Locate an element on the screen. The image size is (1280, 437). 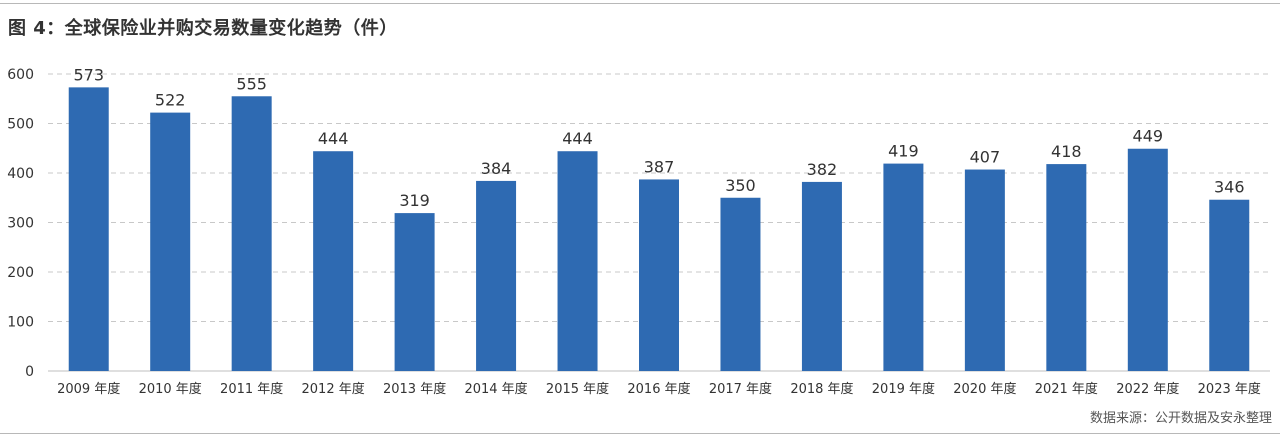
y-tick-label: 200 is located at coordinates (20, 273).